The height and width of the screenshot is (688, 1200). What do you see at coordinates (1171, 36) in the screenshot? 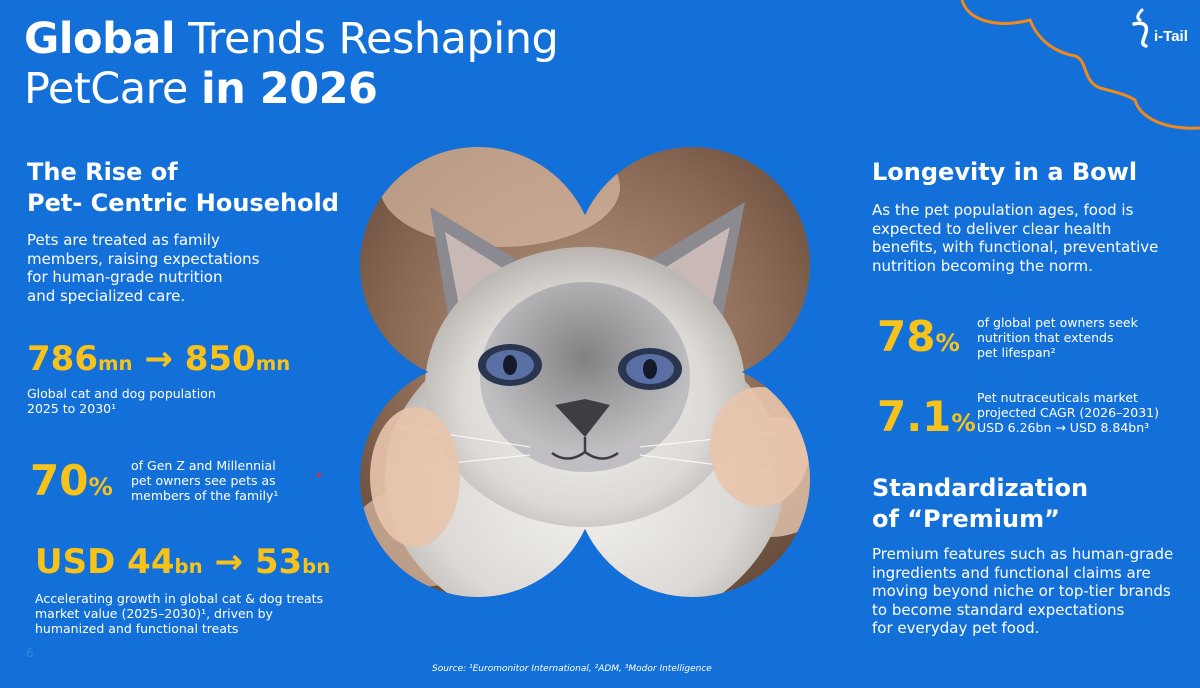
I see `logo-text: i-Tail` at bounding box center [1171, 36].